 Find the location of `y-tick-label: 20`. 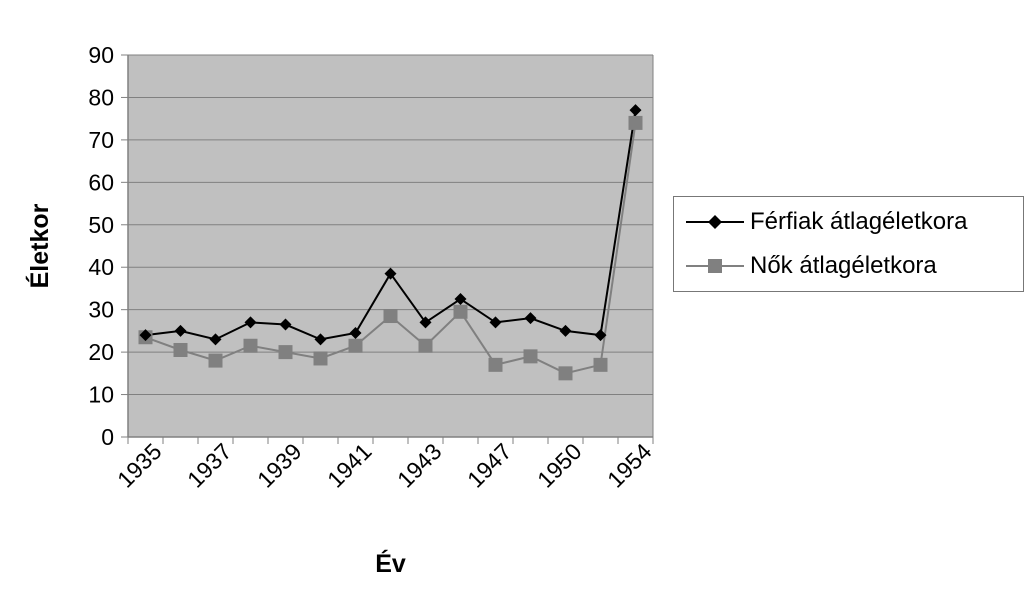

y-tick-label: 20 is located at coordinates (101, 352).